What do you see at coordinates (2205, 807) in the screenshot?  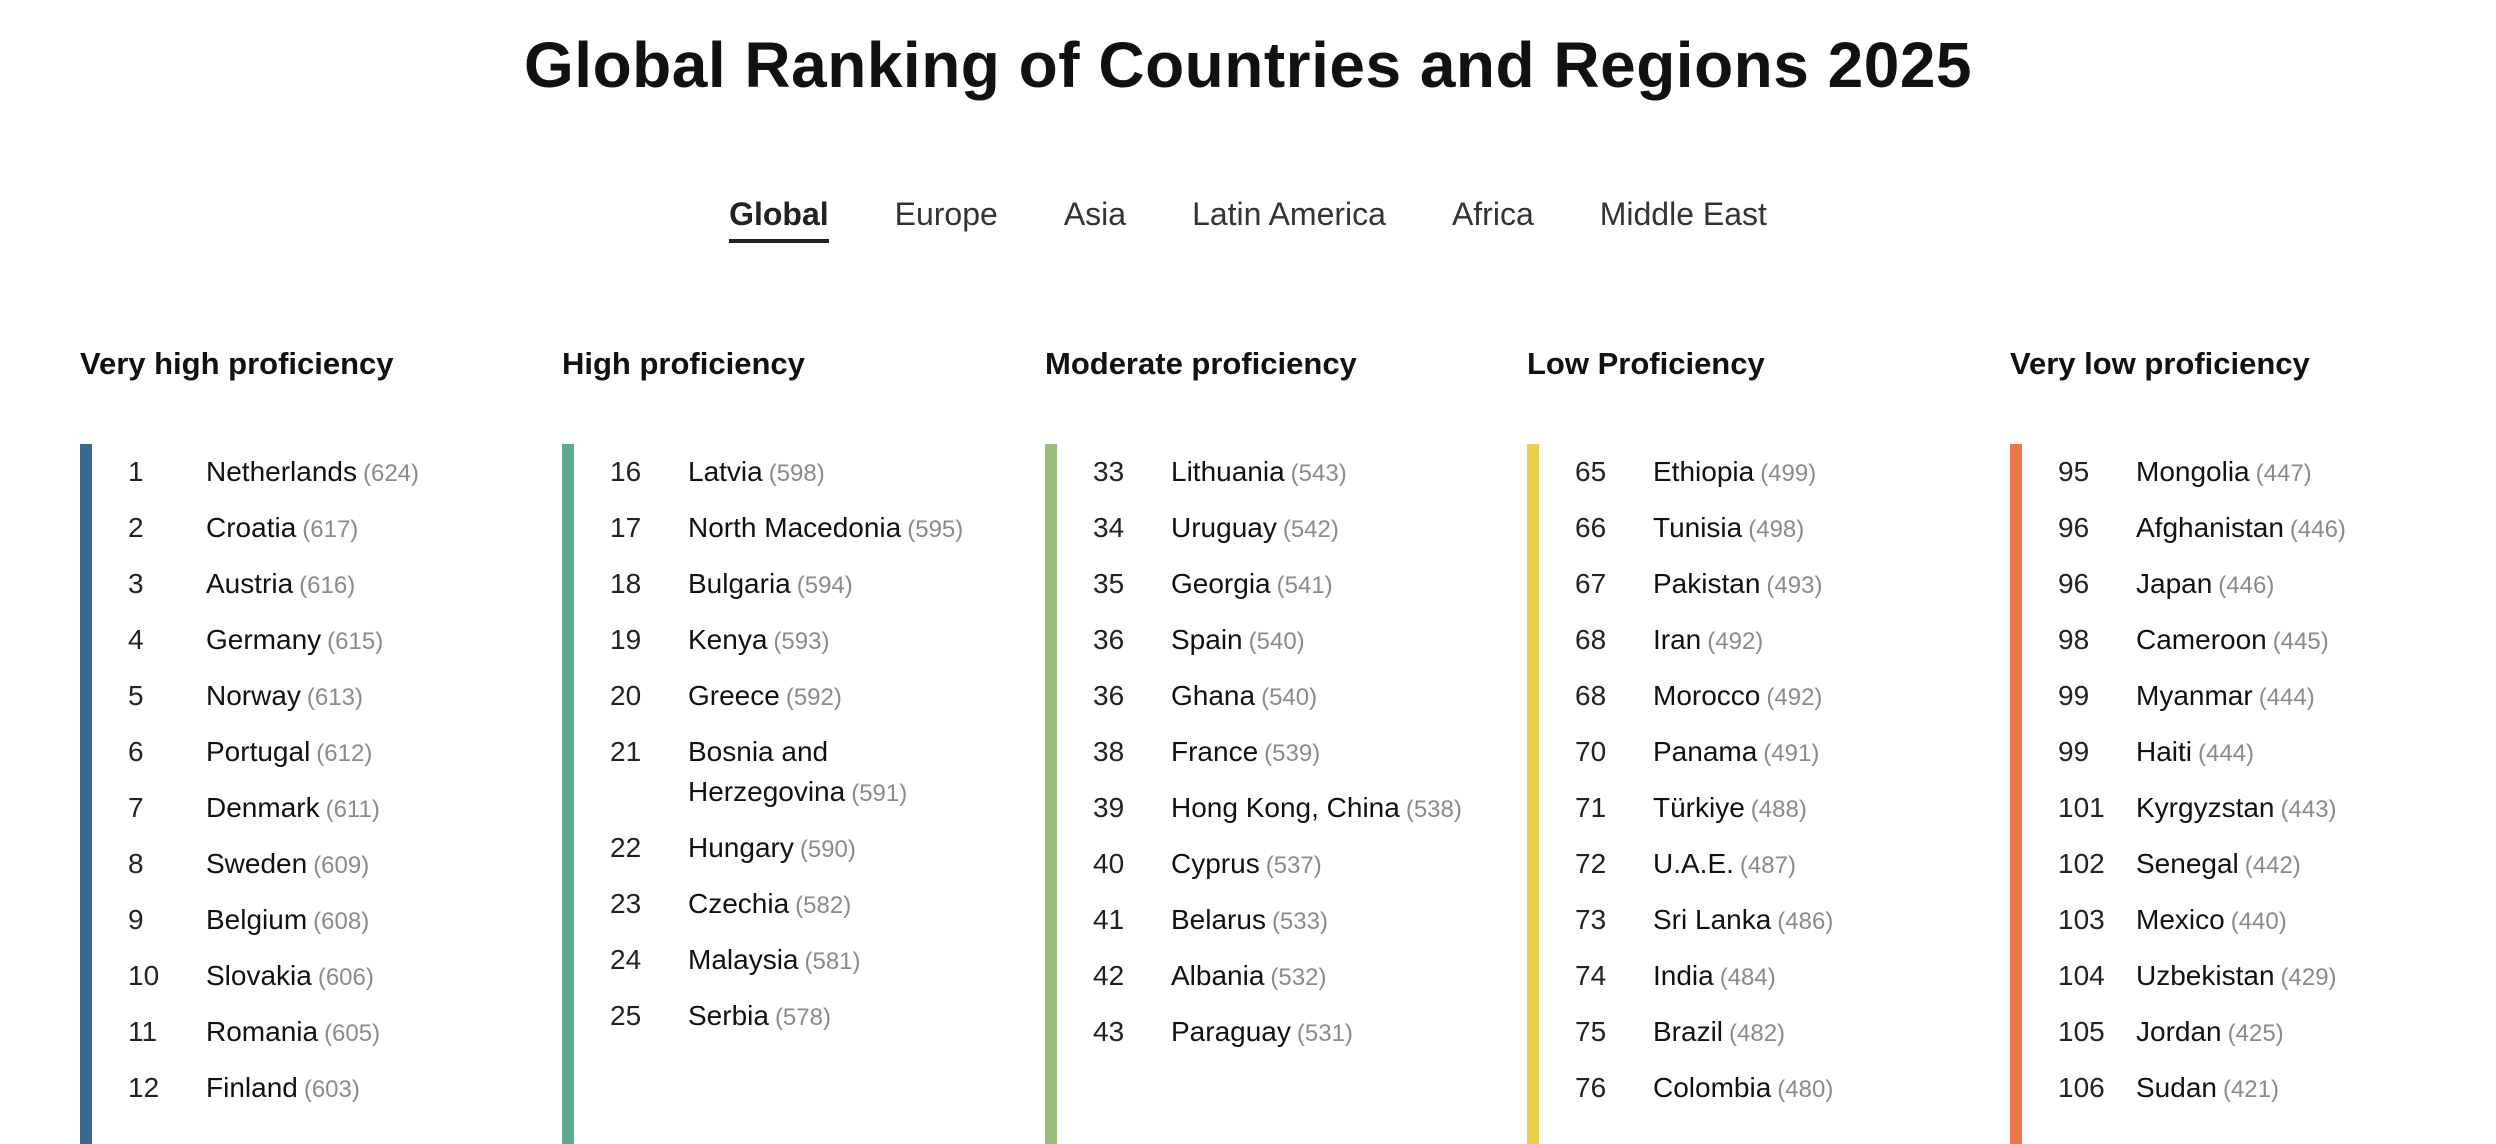 I see `country-label: Kyrgyzstan` at bounding box center [2205, 807].